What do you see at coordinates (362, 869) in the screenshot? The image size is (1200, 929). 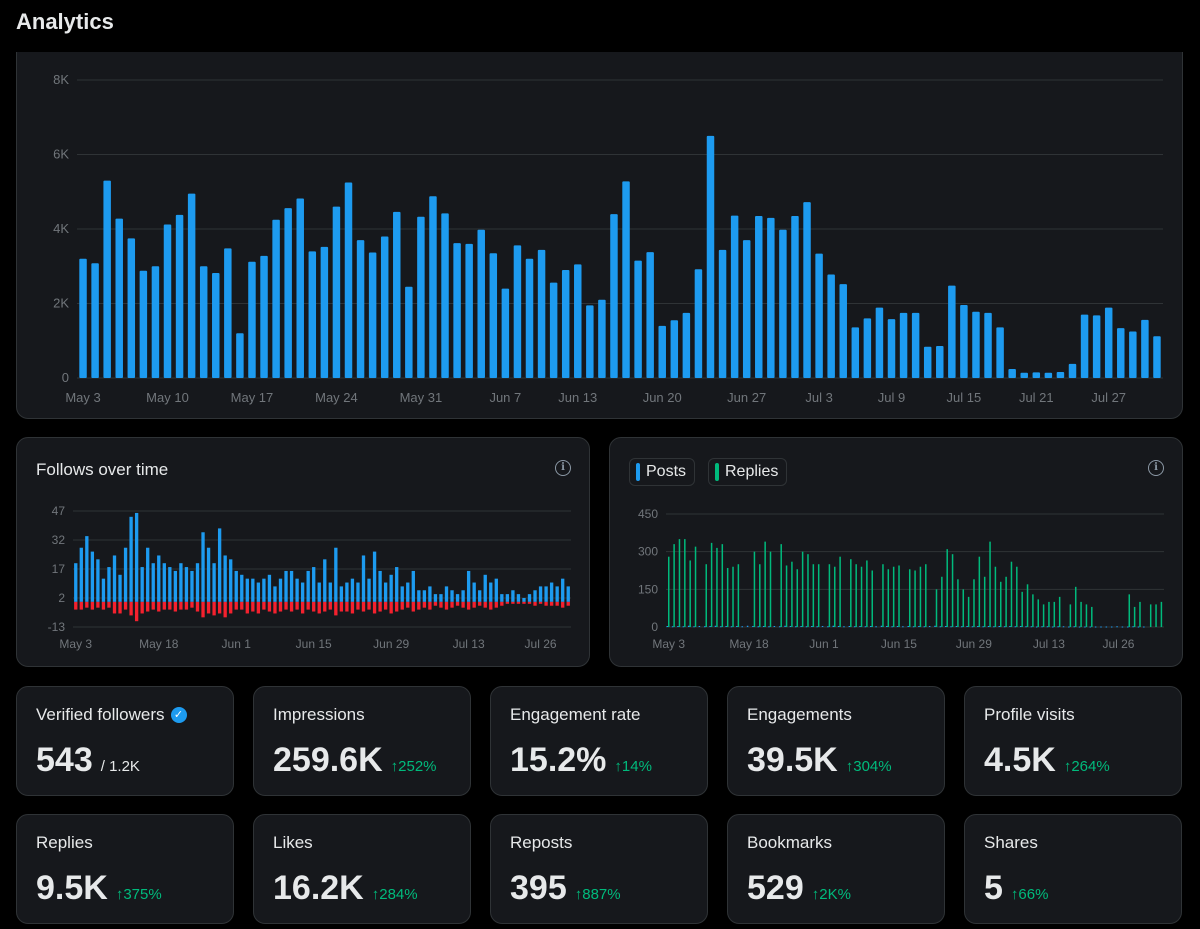 I see `stat-card-likes: Likes 16.2K ↑284%` at bounding box center [362, 869].